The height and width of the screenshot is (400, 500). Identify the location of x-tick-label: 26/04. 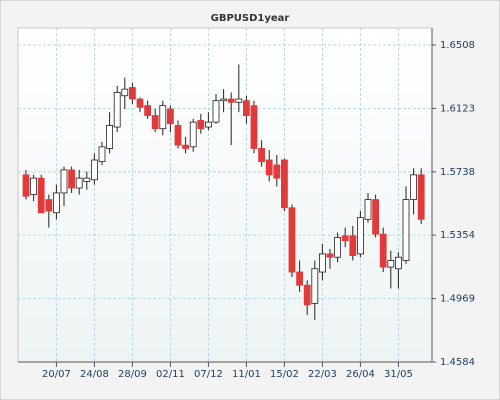
(360, 374).